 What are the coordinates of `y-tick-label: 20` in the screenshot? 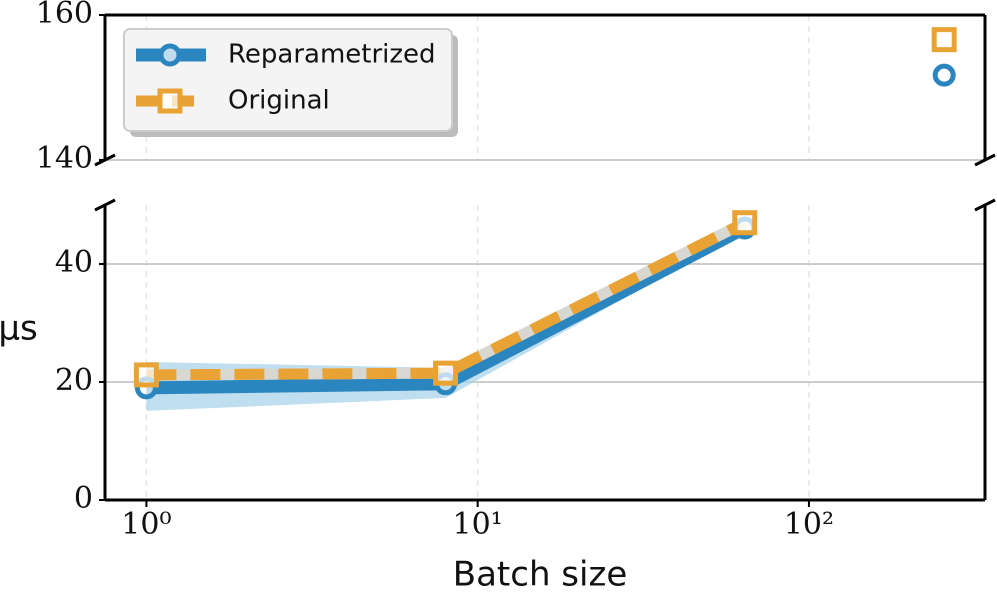 It's located at (74, 380).